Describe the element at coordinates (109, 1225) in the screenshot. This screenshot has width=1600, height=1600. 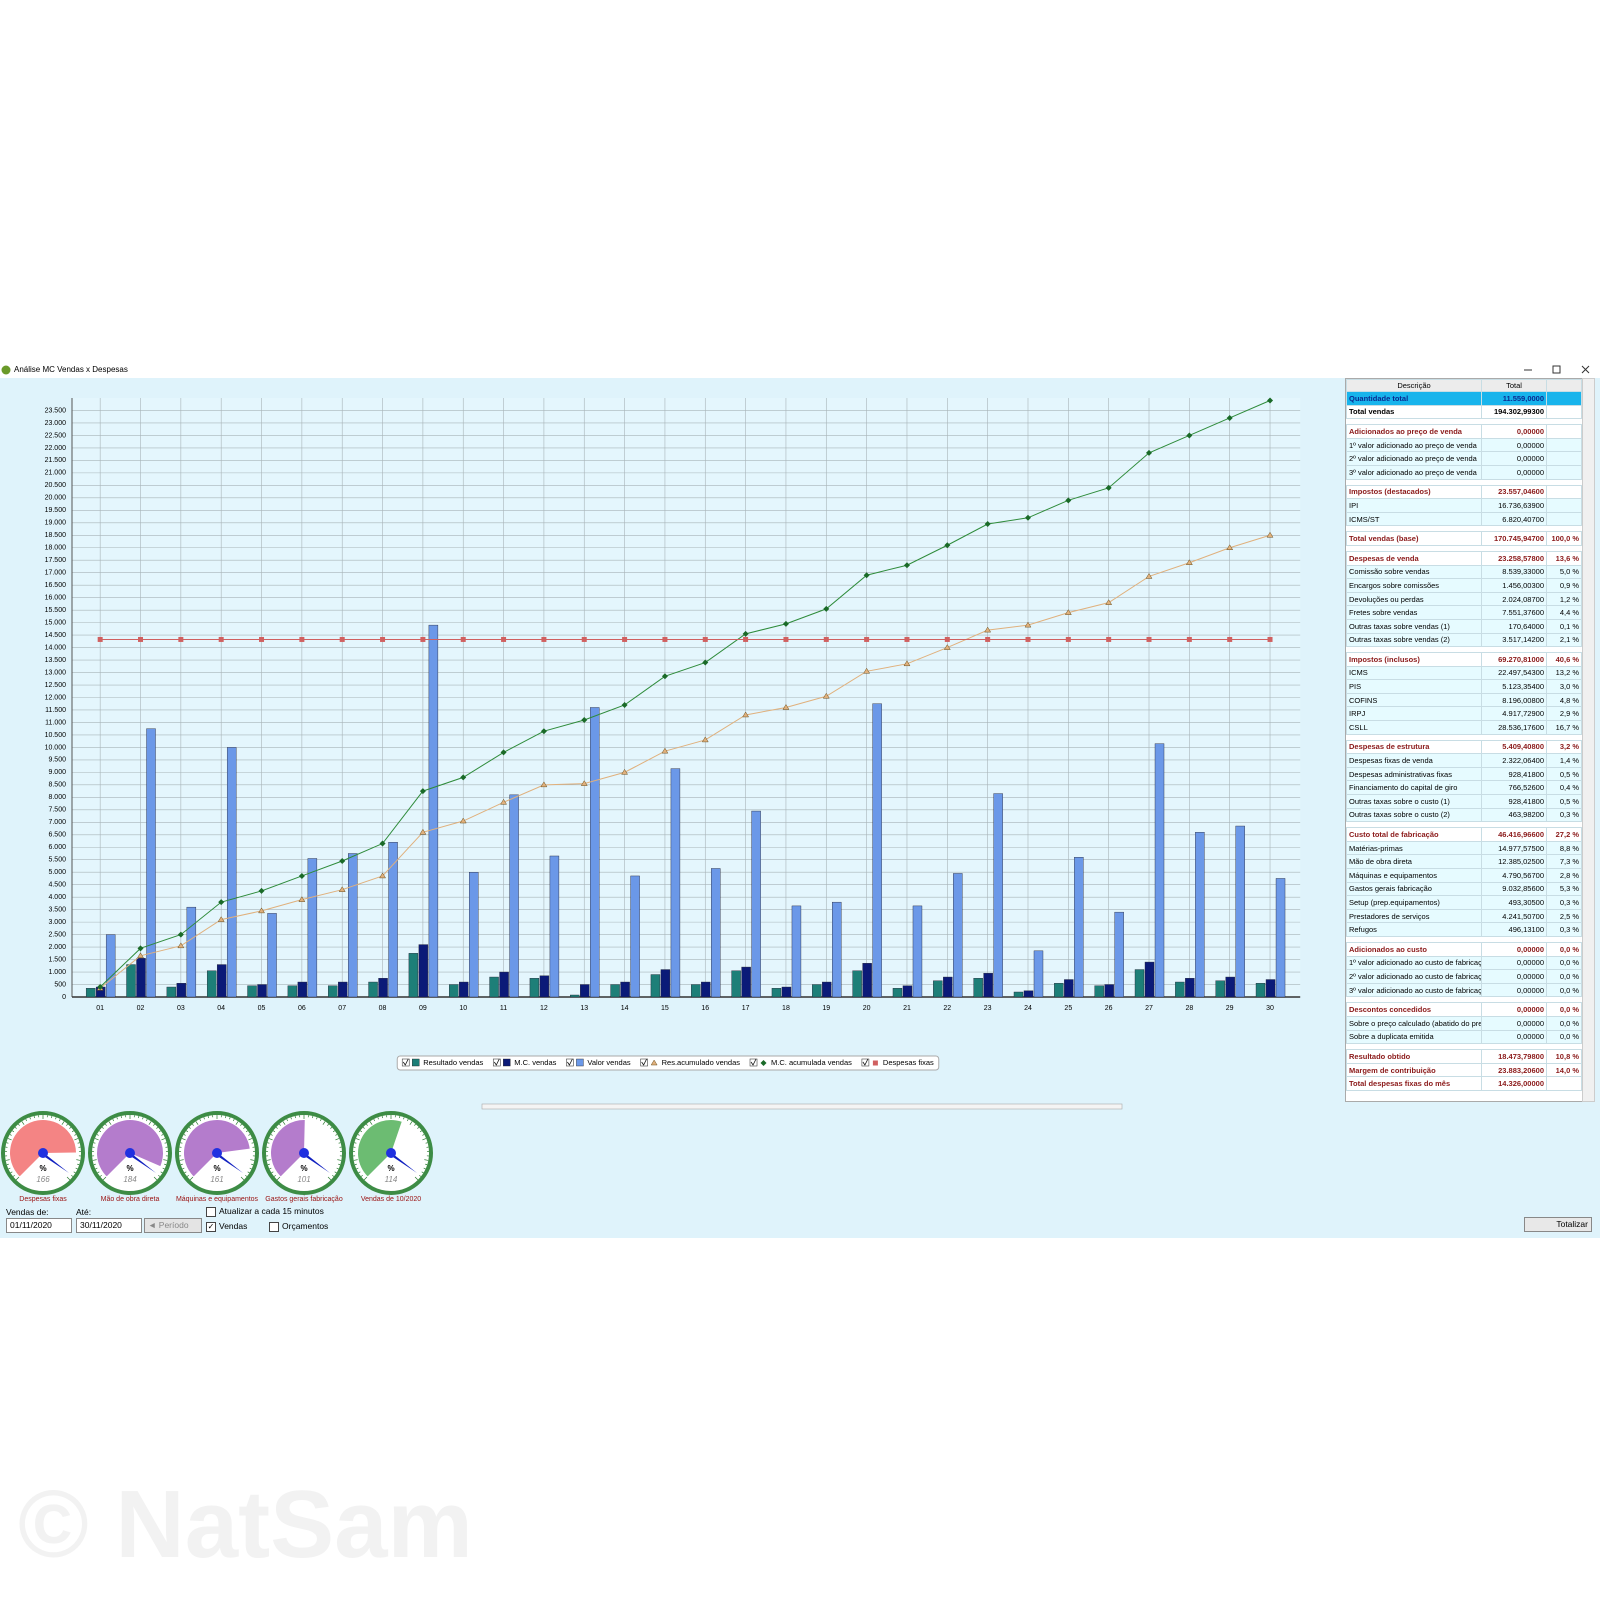
I see `to-date: 30/11/2020` at that location.